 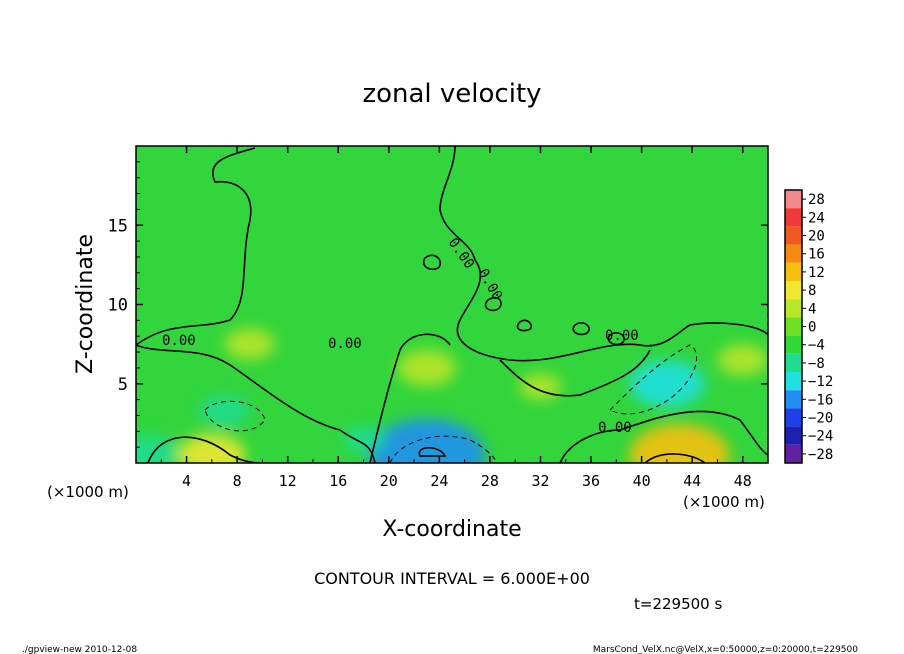 What do you see at coordinates (85, 304) in the screenshot?
I see `y-axis-label: Z-coordinate` at bounding box center [85, 304].